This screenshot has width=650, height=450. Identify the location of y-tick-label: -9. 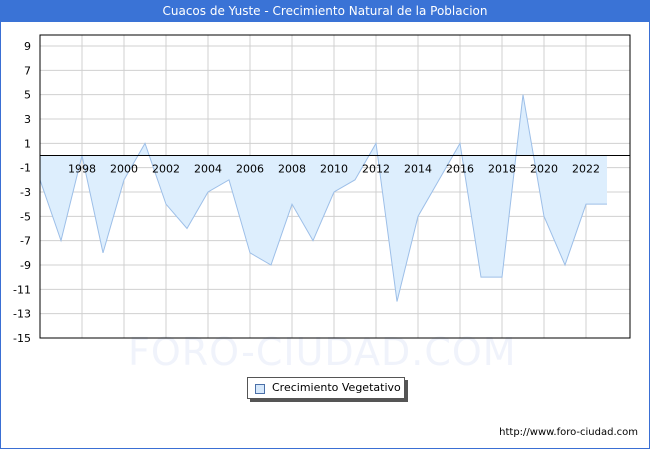
(25, 265).